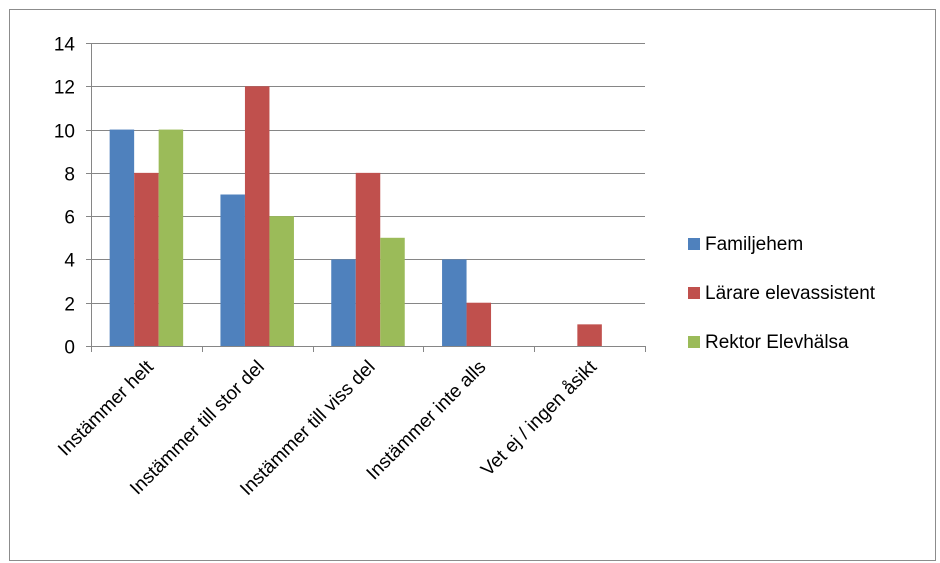  I want to click on legend-label: Lärare elevassistent, so click(790, 293).